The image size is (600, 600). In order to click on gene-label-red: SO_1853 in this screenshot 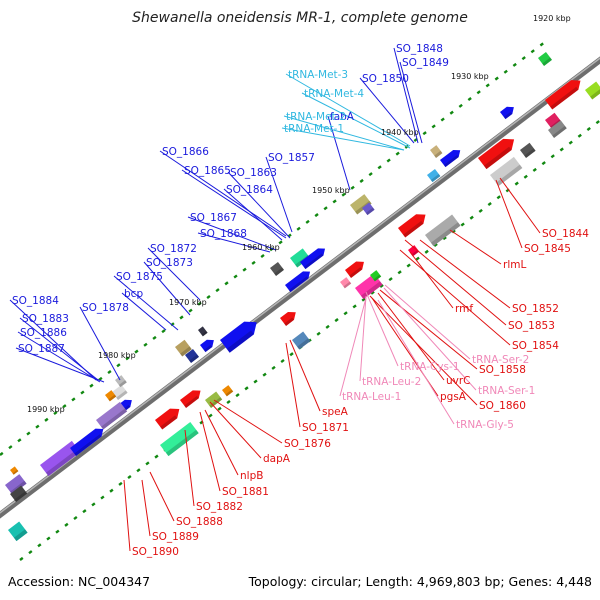, I will do `click(531, 326)`.